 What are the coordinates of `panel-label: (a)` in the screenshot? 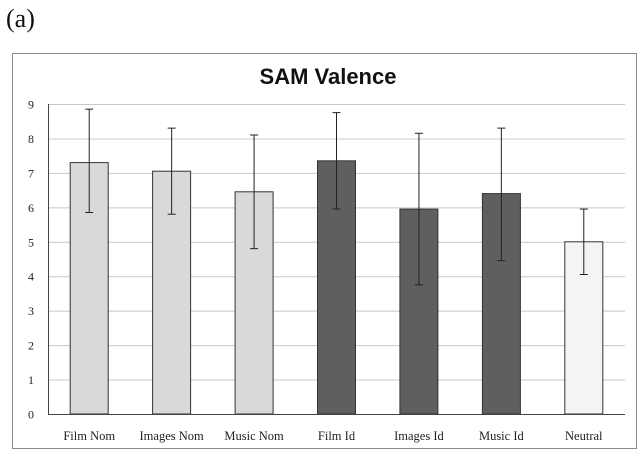 It's located at (20, 18).